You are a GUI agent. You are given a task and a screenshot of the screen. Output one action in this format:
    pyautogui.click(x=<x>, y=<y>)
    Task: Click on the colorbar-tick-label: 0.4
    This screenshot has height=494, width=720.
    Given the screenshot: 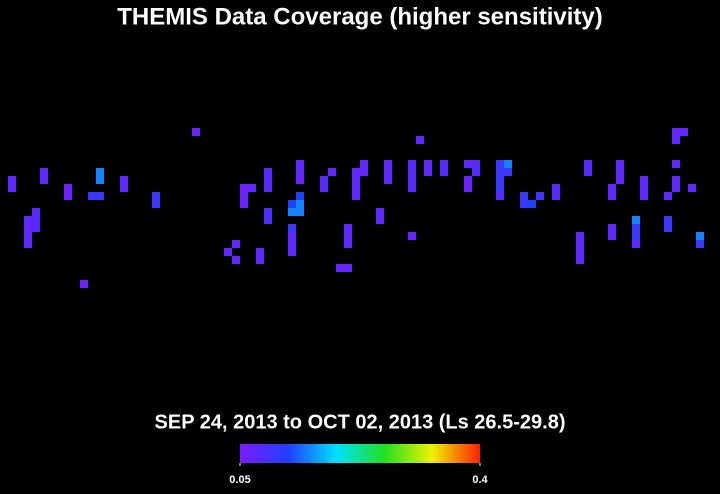 What is the action you would take?
    pyautogui.click(x=480, y=480)
    